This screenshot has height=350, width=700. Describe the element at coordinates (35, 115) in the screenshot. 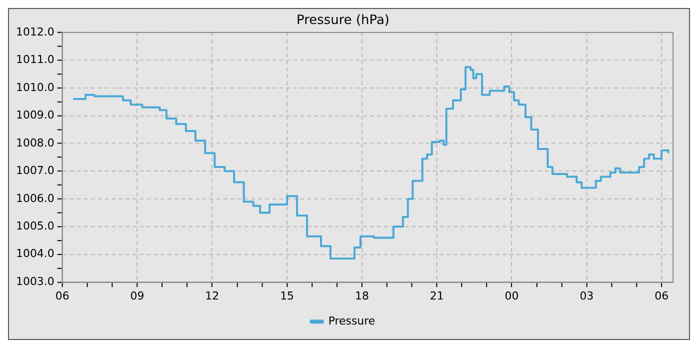

I see `y-tick-label: 1009.0` at that location.